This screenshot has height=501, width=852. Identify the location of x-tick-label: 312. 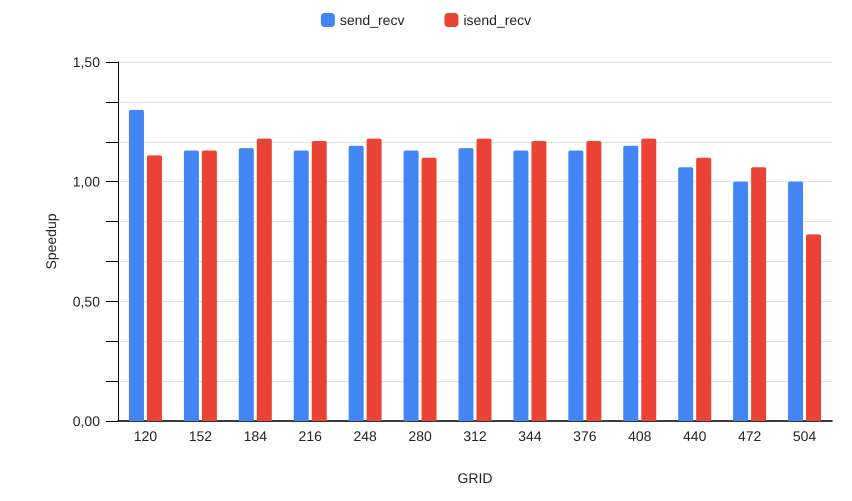
(475, 436).